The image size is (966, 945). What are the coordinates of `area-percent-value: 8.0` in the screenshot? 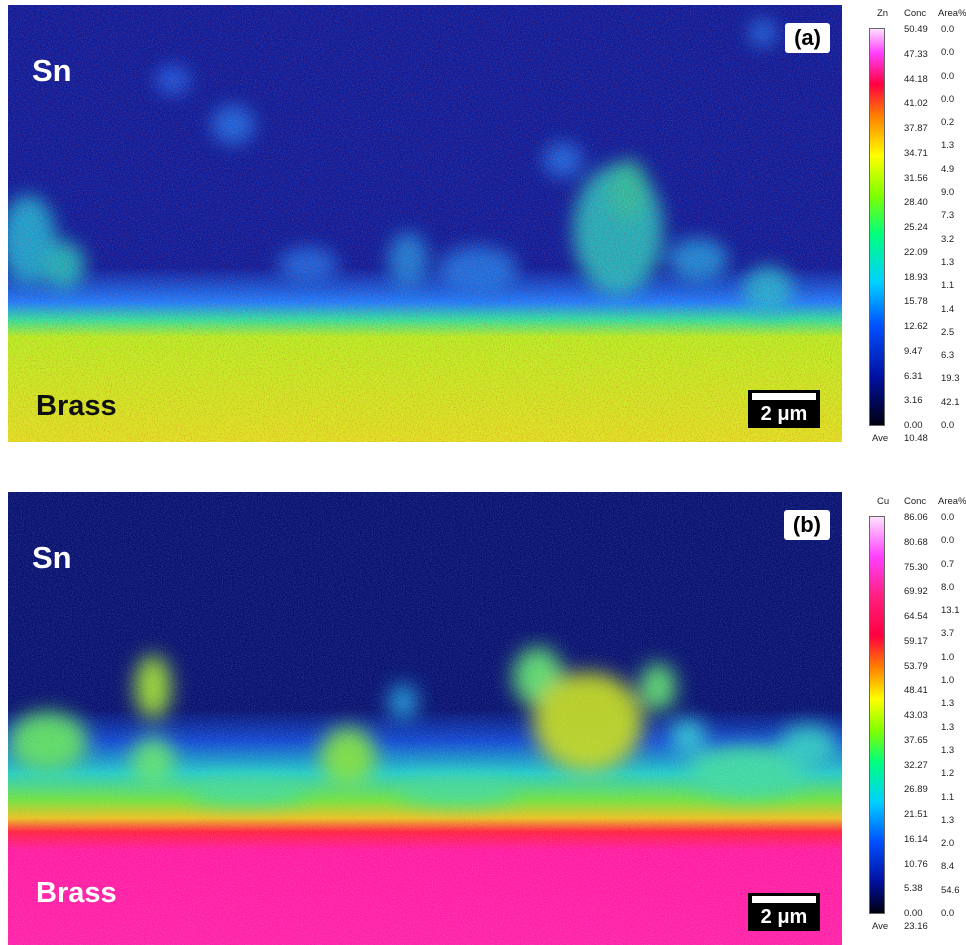 It's located at (948, 587).